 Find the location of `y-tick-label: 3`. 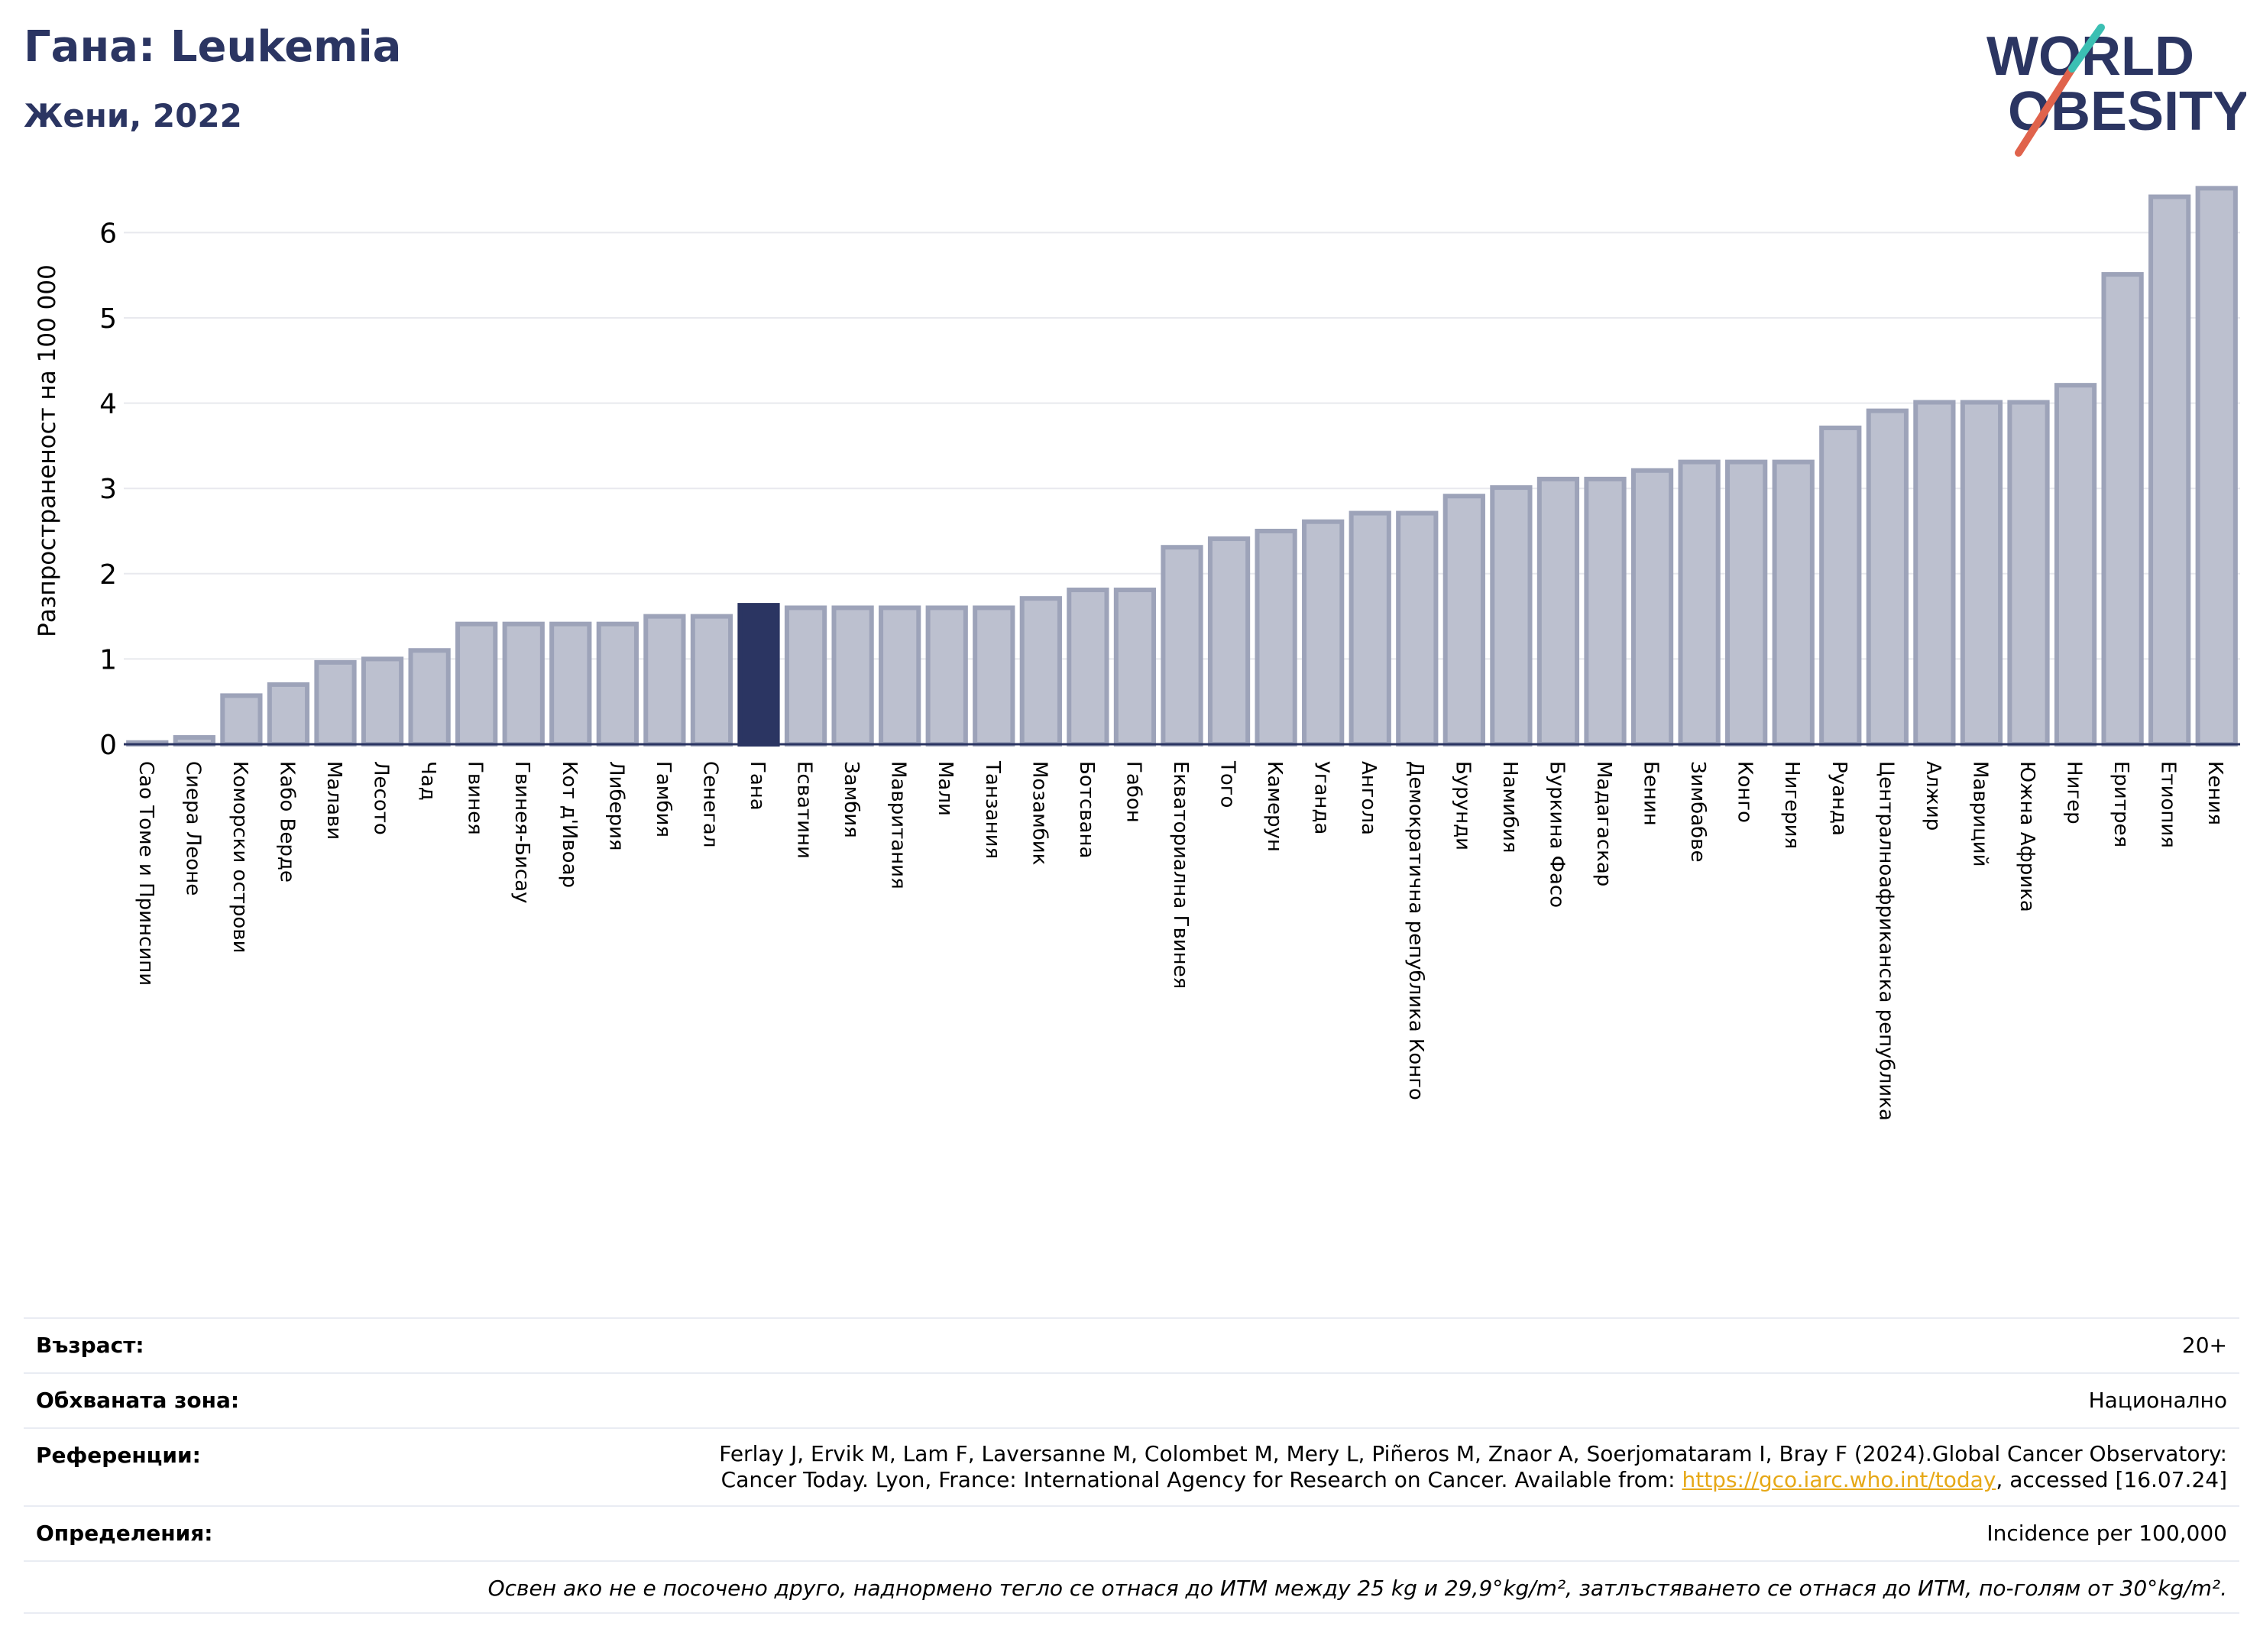

y-tick-label: 3 is located at coordinates (108, 489).